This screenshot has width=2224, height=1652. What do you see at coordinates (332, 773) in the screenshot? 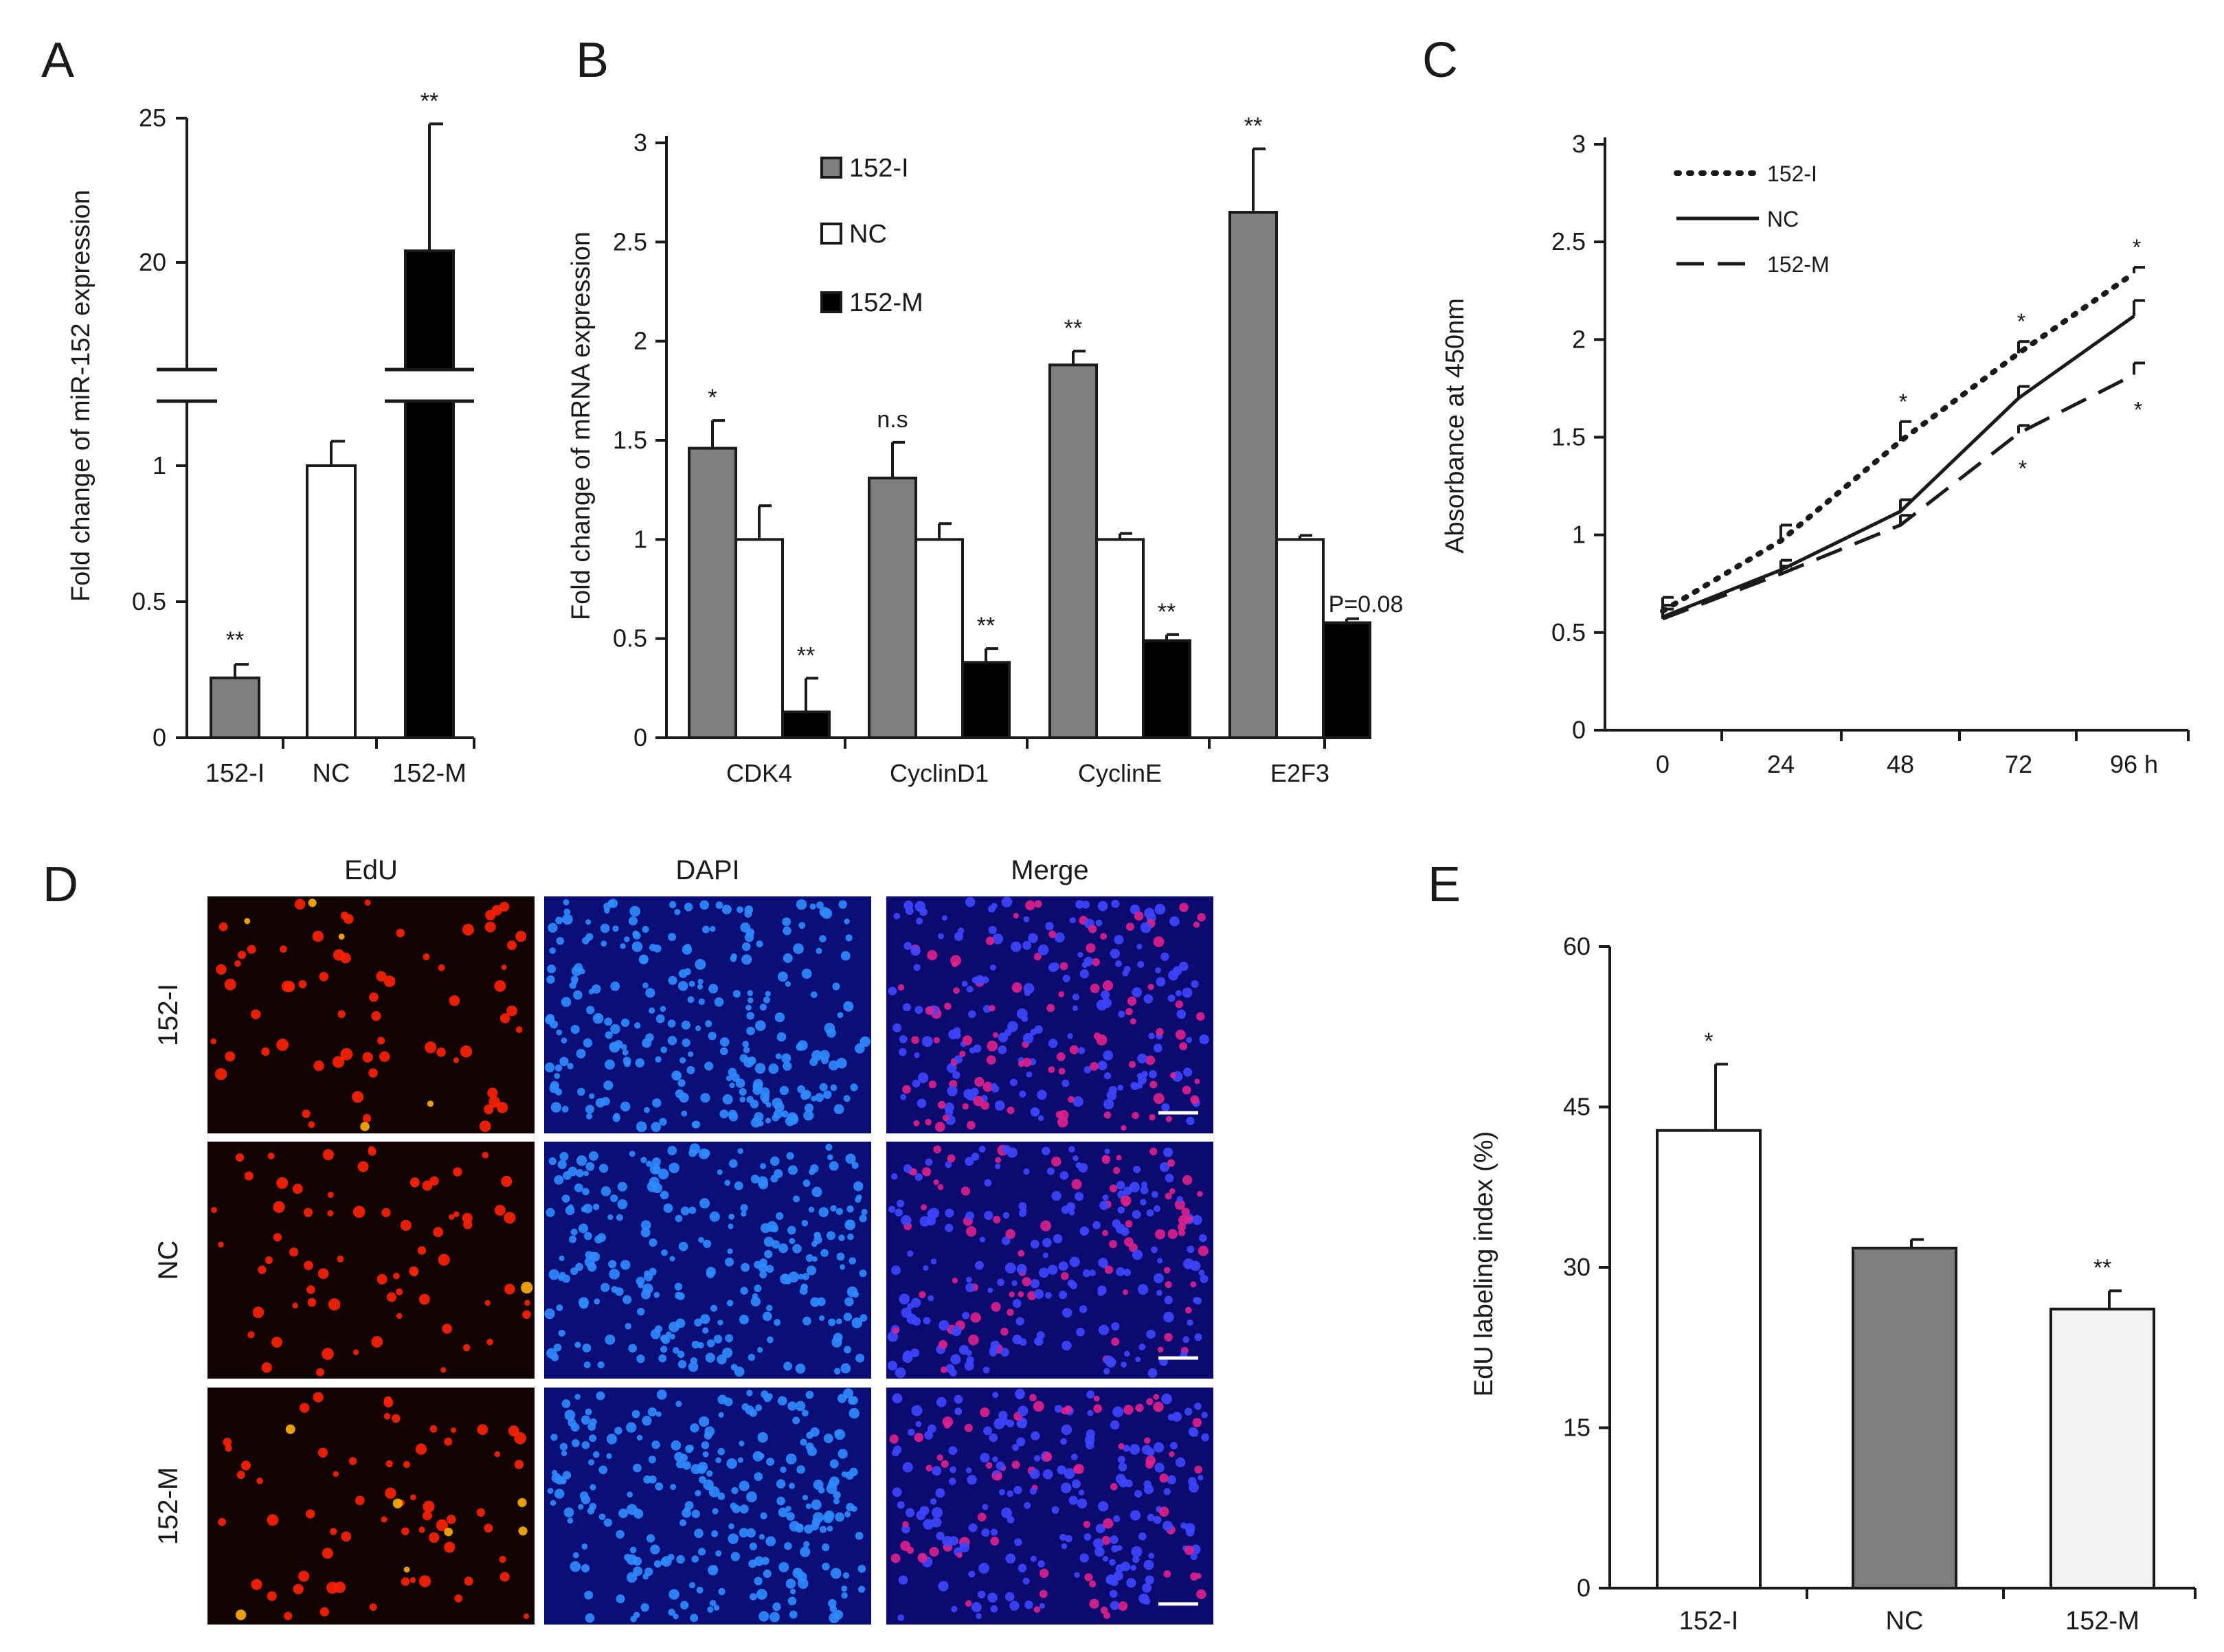
I see `a-x-tick-label: NC` at bounding box center [332, 773].